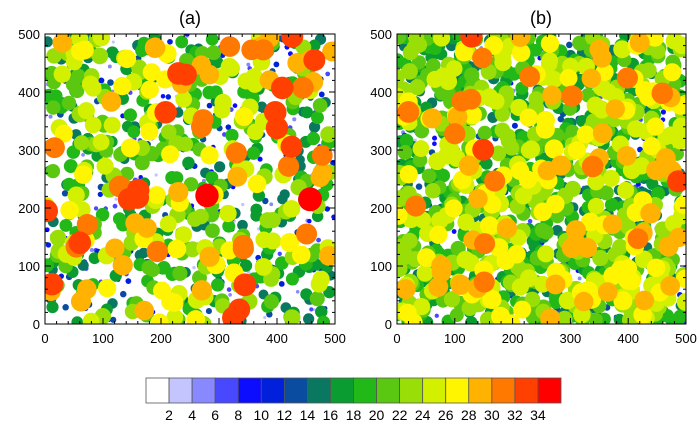 This screenshot has height=438, width=700. Describe the element at coordinates (29, 34) in the screenshot. I see `y-tick-label: 500` at that location.